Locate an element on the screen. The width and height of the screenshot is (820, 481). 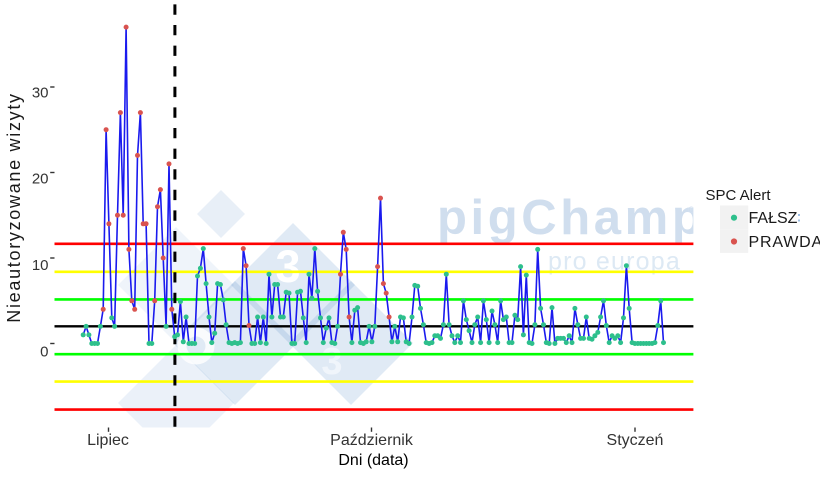
svg-text: 10 is located at coordinates (40, 265).